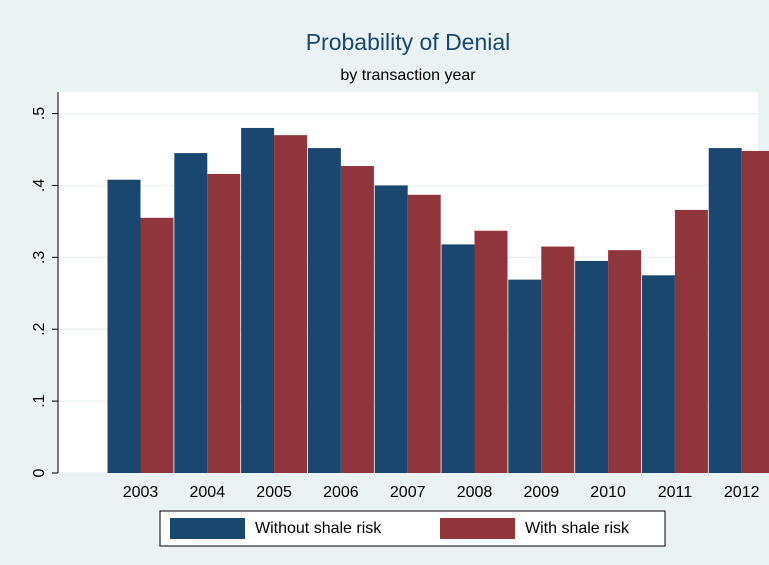  What do you see at coordinates (39, 113) in the screenshot?
I see `y-tick-label: .5` at bounding box center [39, 113].